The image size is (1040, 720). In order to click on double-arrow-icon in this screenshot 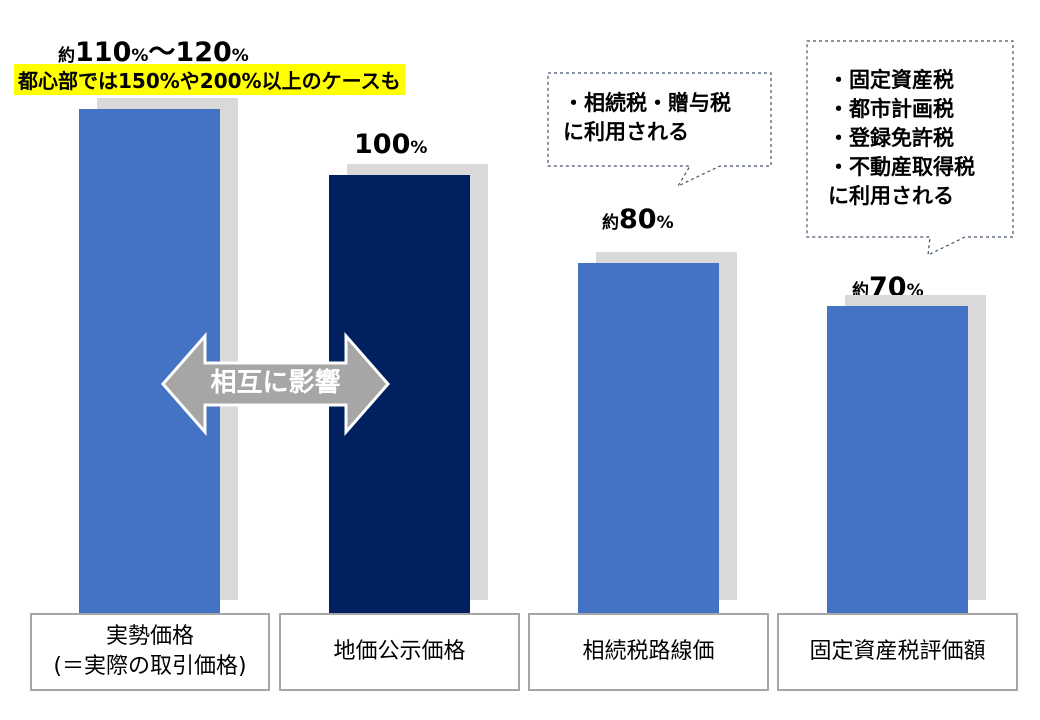, I will do `click(275, 384)`.